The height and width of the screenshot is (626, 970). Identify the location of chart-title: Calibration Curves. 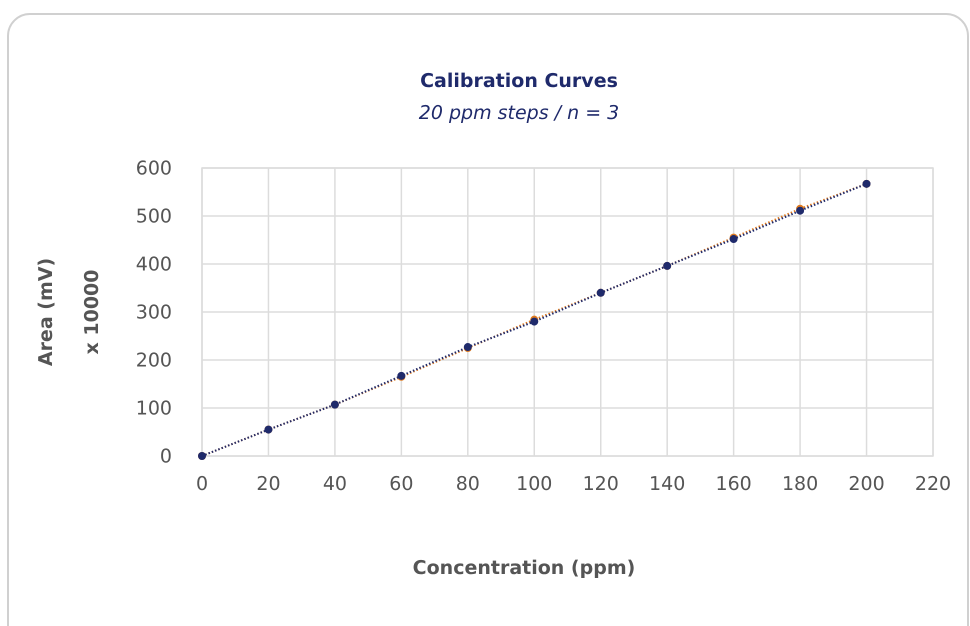
(519, 81).